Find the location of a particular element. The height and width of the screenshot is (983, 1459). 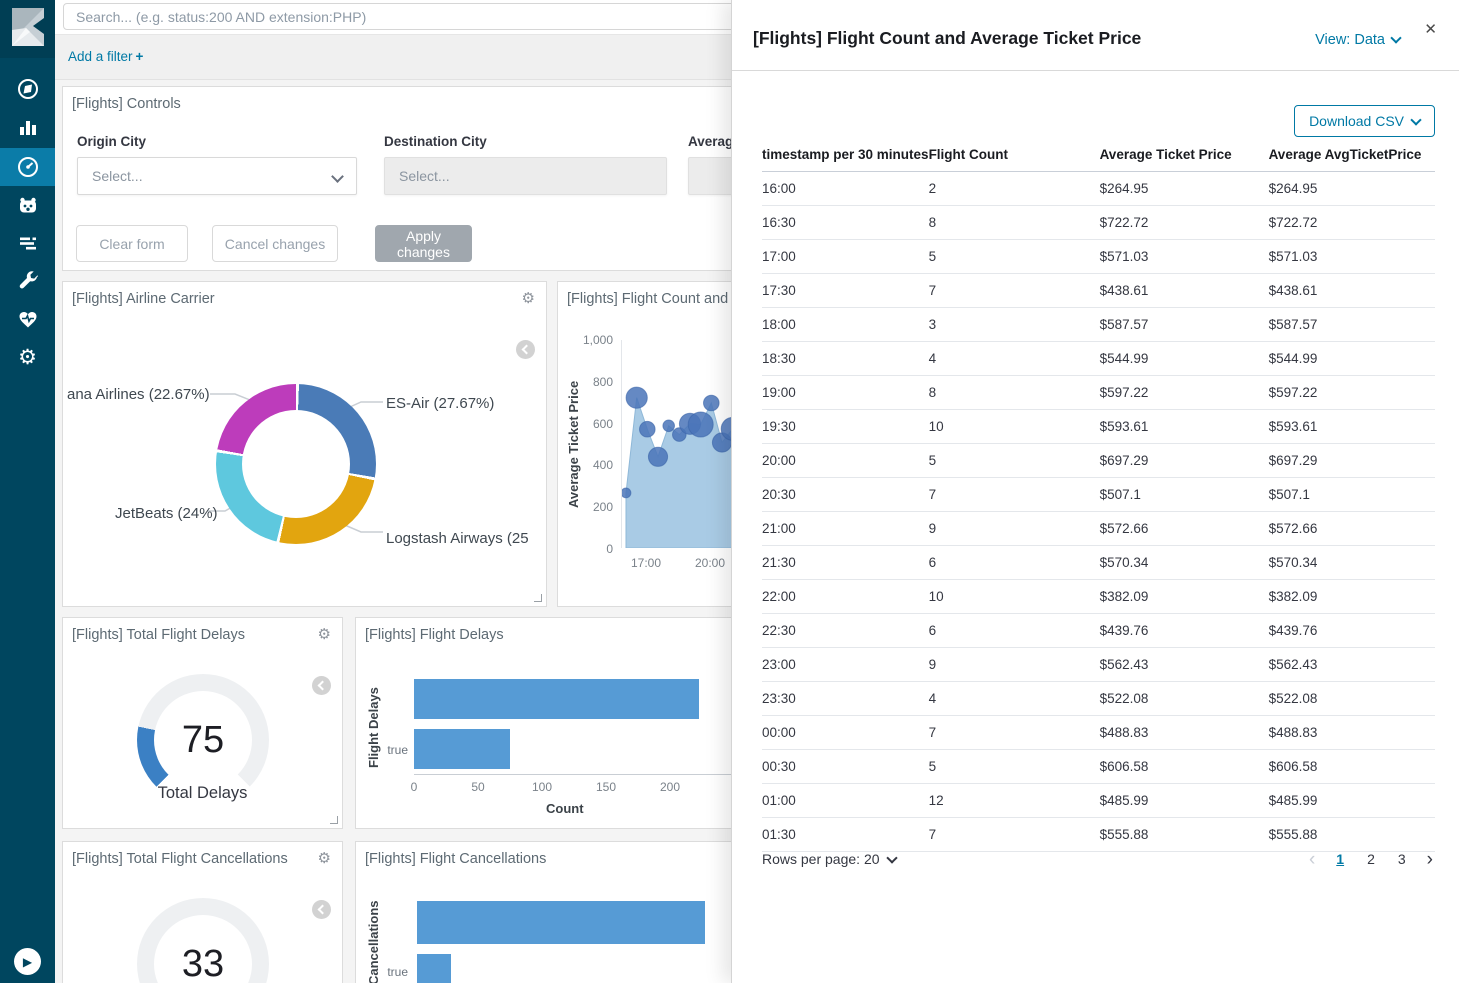

table-row: 00:00 7 $488.83 $488.83 is located at coordinates (1098, 732).